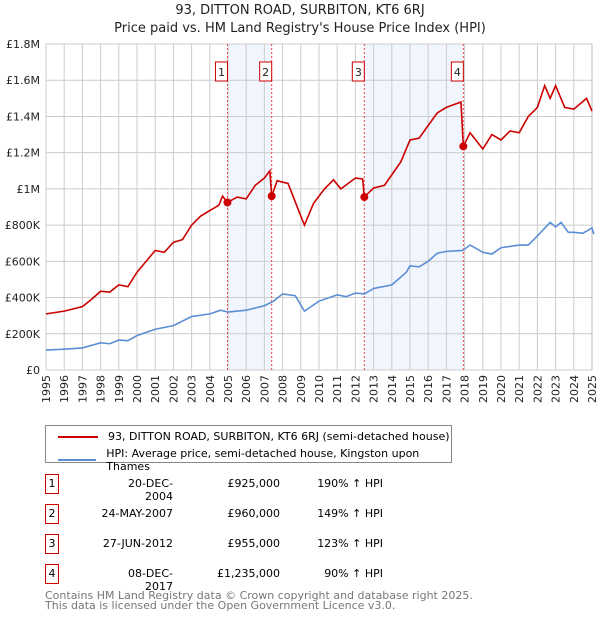 The image size is (600, 620). Describe the element at coordinates (446, 389) in the screenshot. I see `x-tick-label: 2017` at that location.